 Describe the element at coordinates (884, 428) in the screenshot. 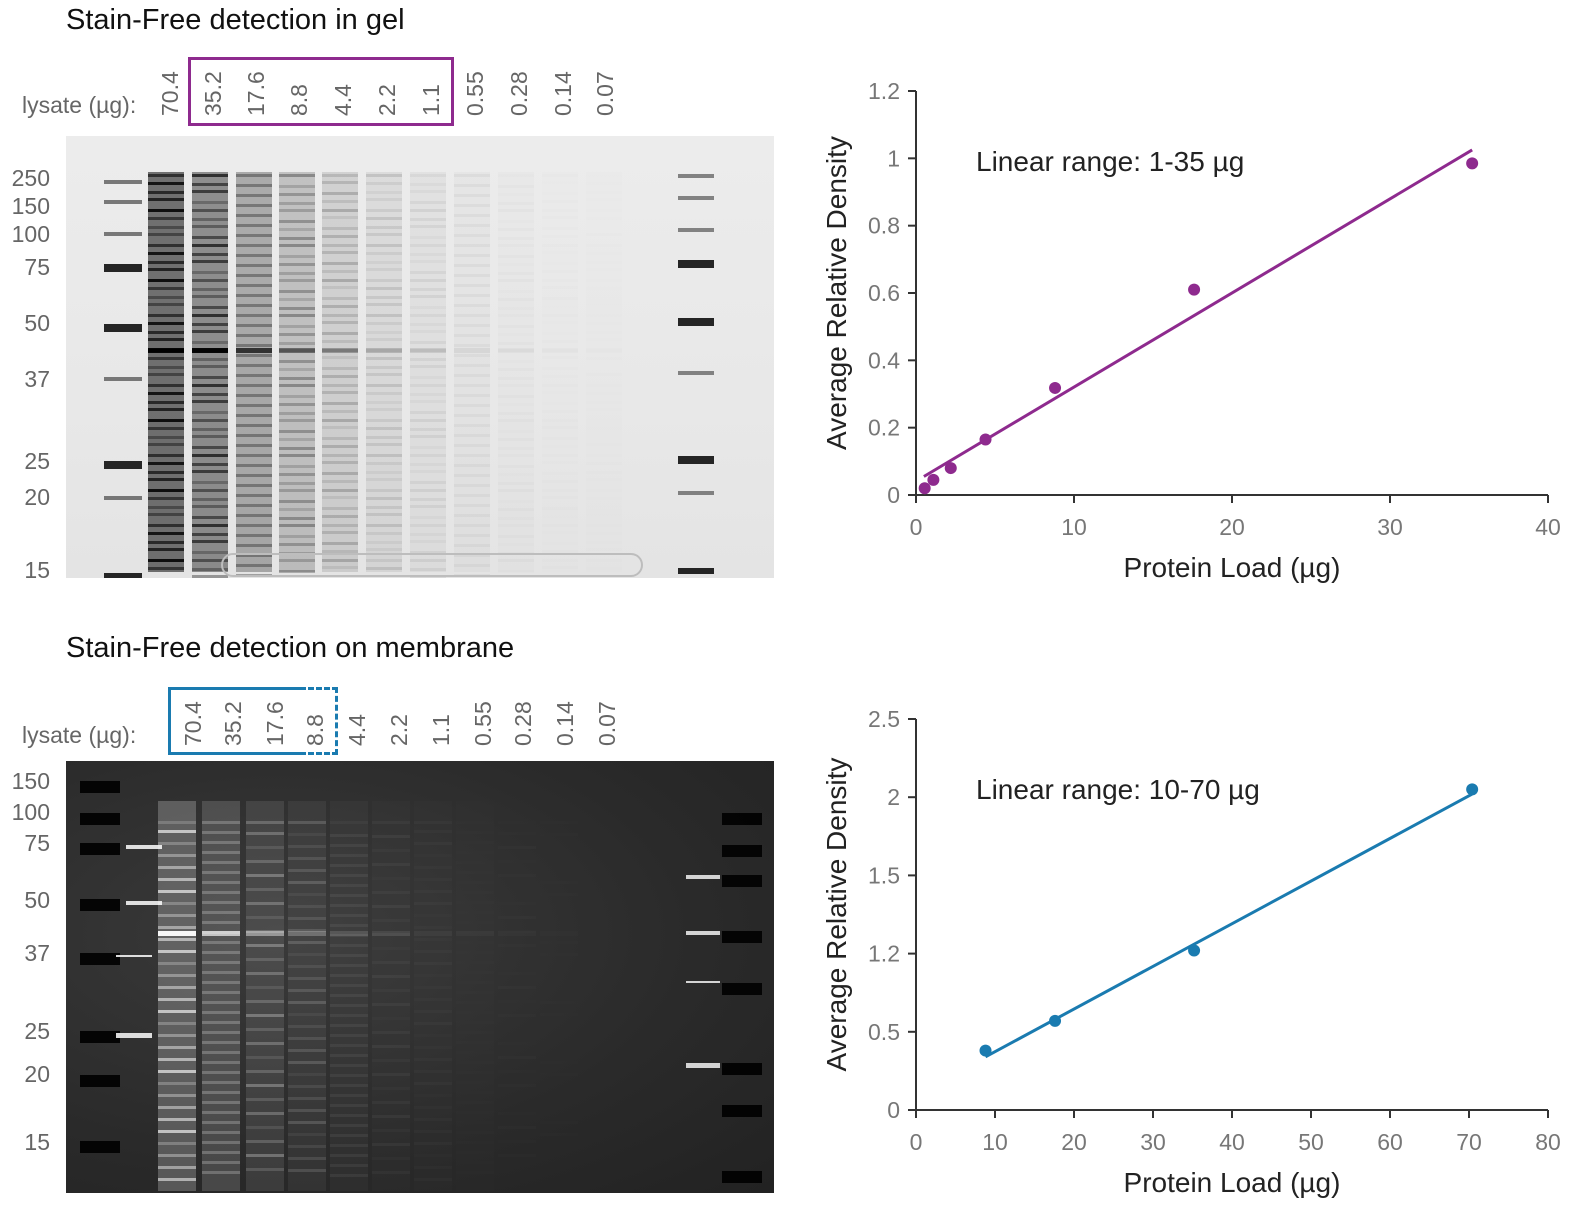

I see `y-tick-label: 0.2` at that location.